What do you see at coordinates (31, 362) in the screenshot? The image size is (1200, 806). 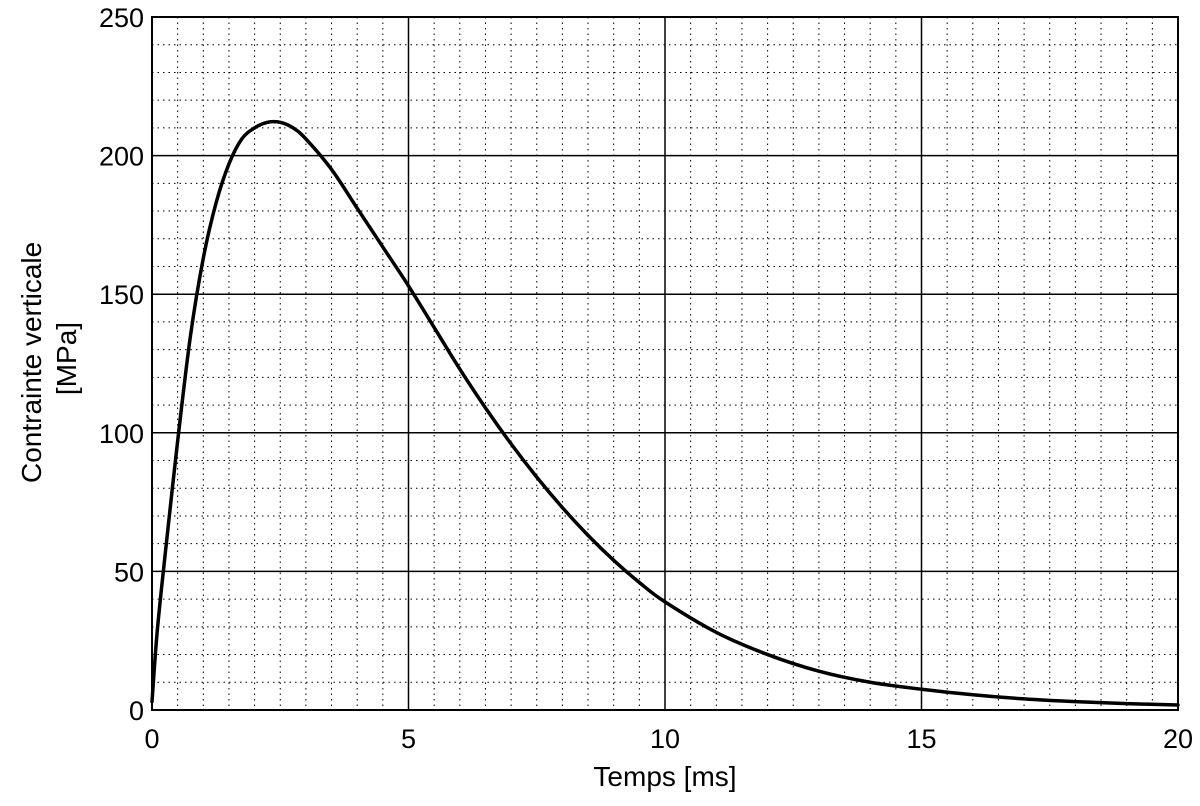 I see `y-axis-label-line-1: Contrainte verticale` at bounding box center [31, 362].